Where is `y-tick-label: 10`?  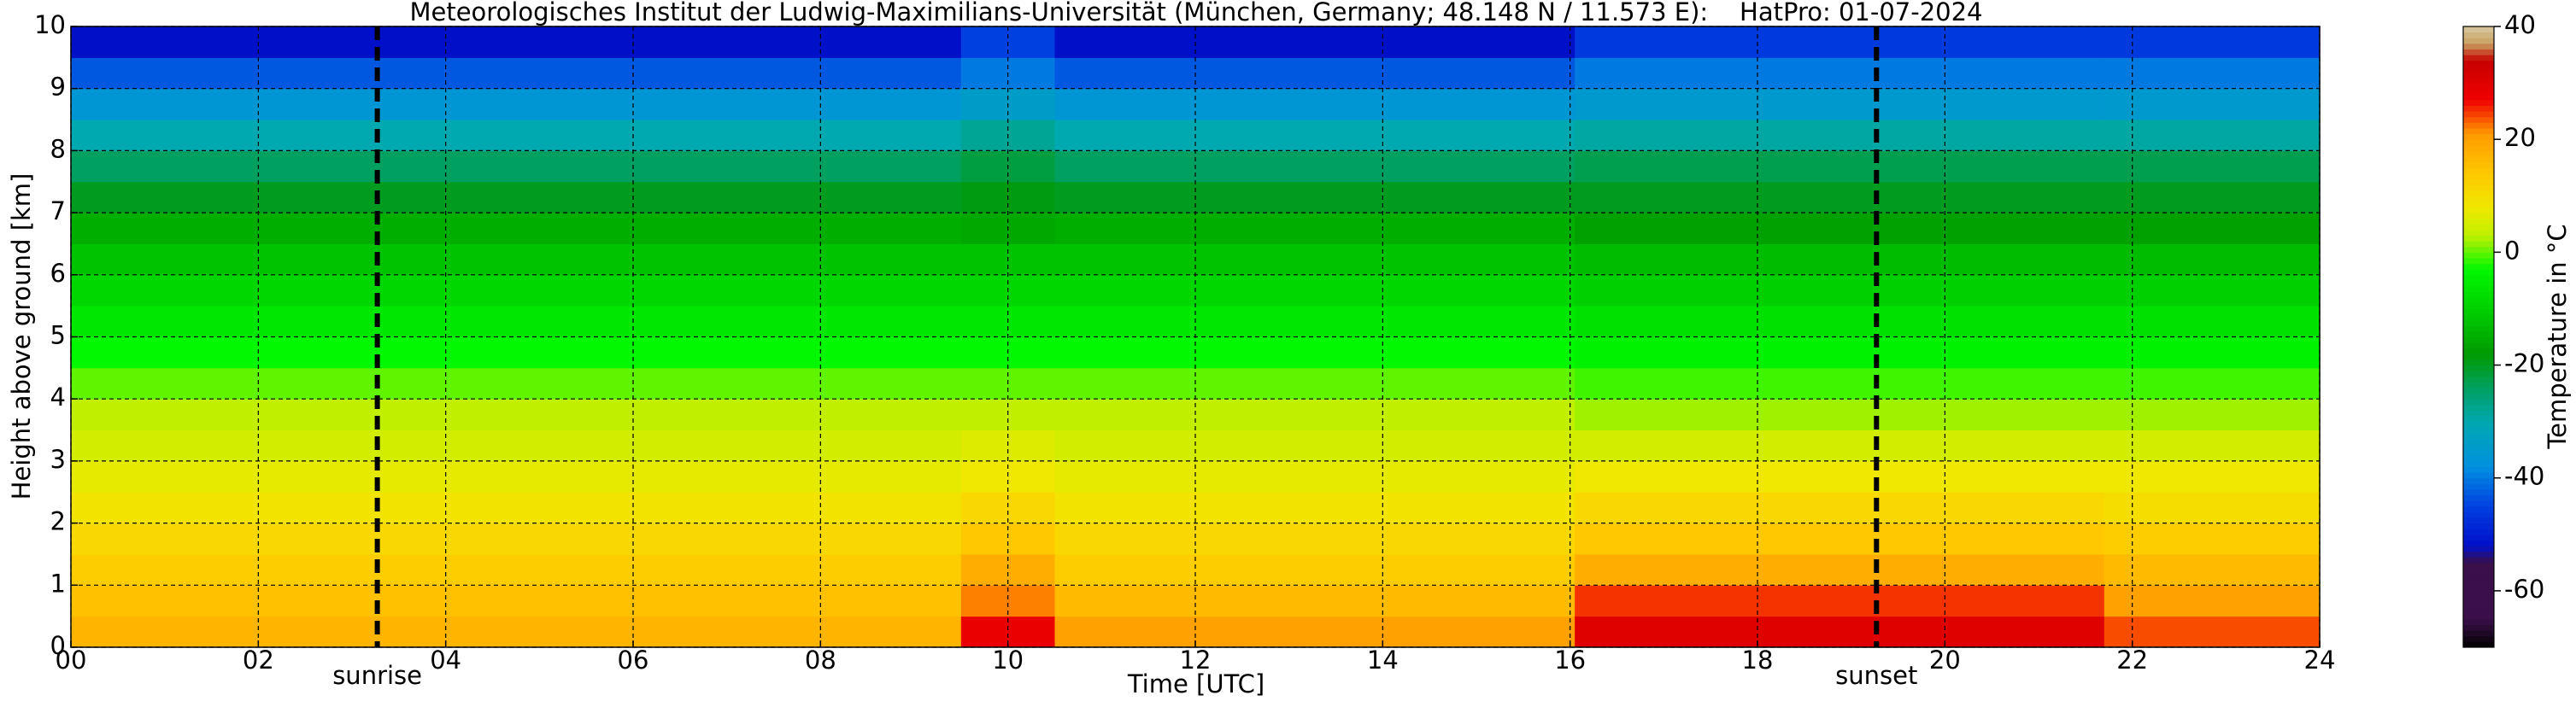
y-tick-label: 10 is located at coordinates (50, 25).